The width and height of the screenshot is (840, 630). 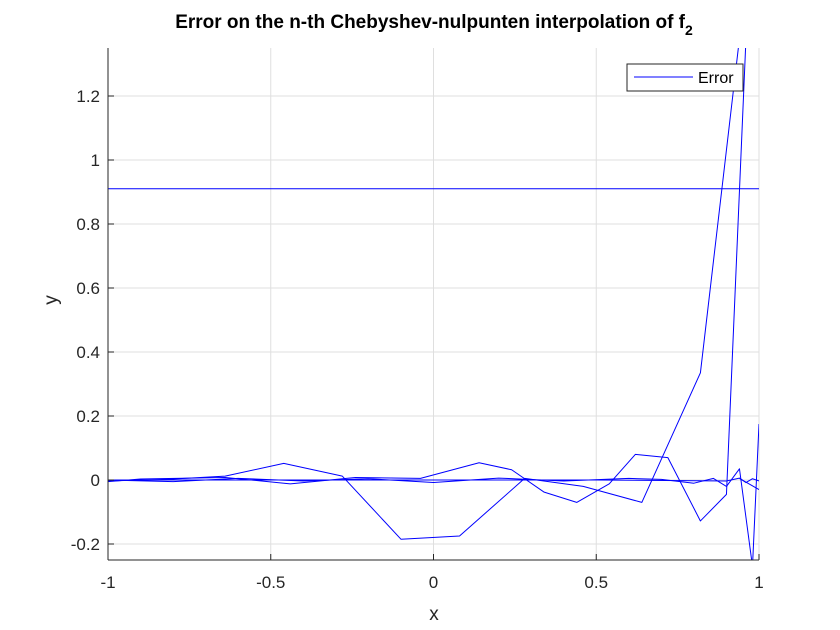 I want to click on x-tick-label: 1, so click(x=758, y=582).